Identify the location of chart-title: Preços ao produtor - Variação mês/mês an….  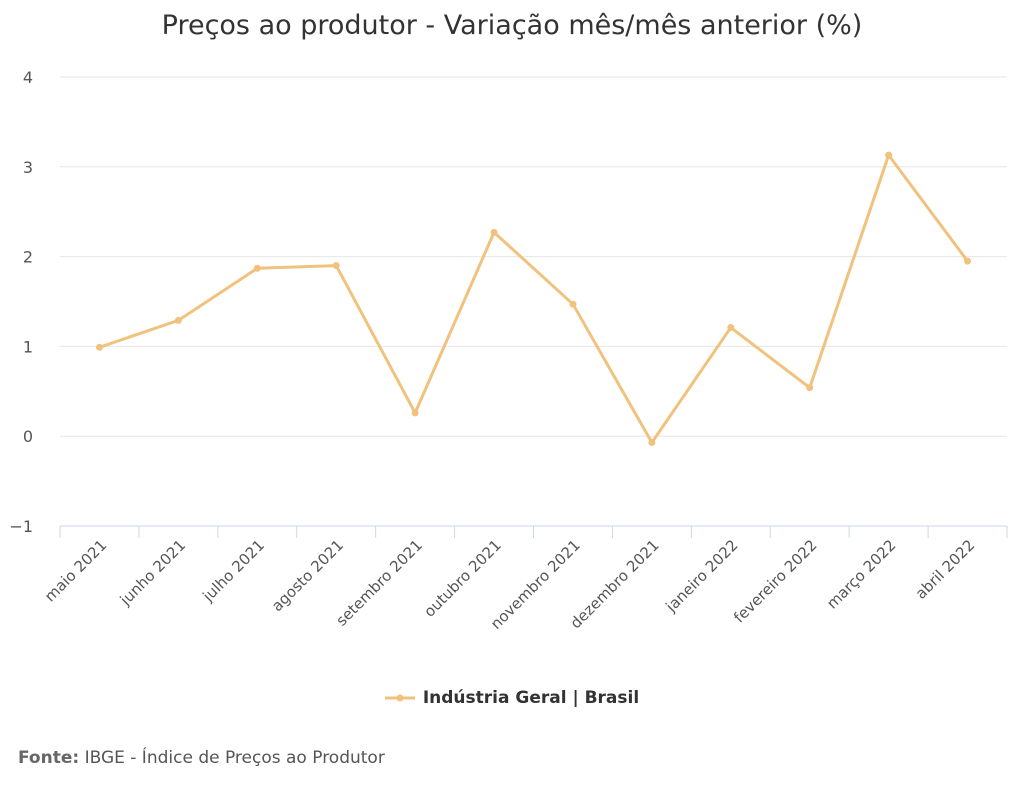
(512, 25).